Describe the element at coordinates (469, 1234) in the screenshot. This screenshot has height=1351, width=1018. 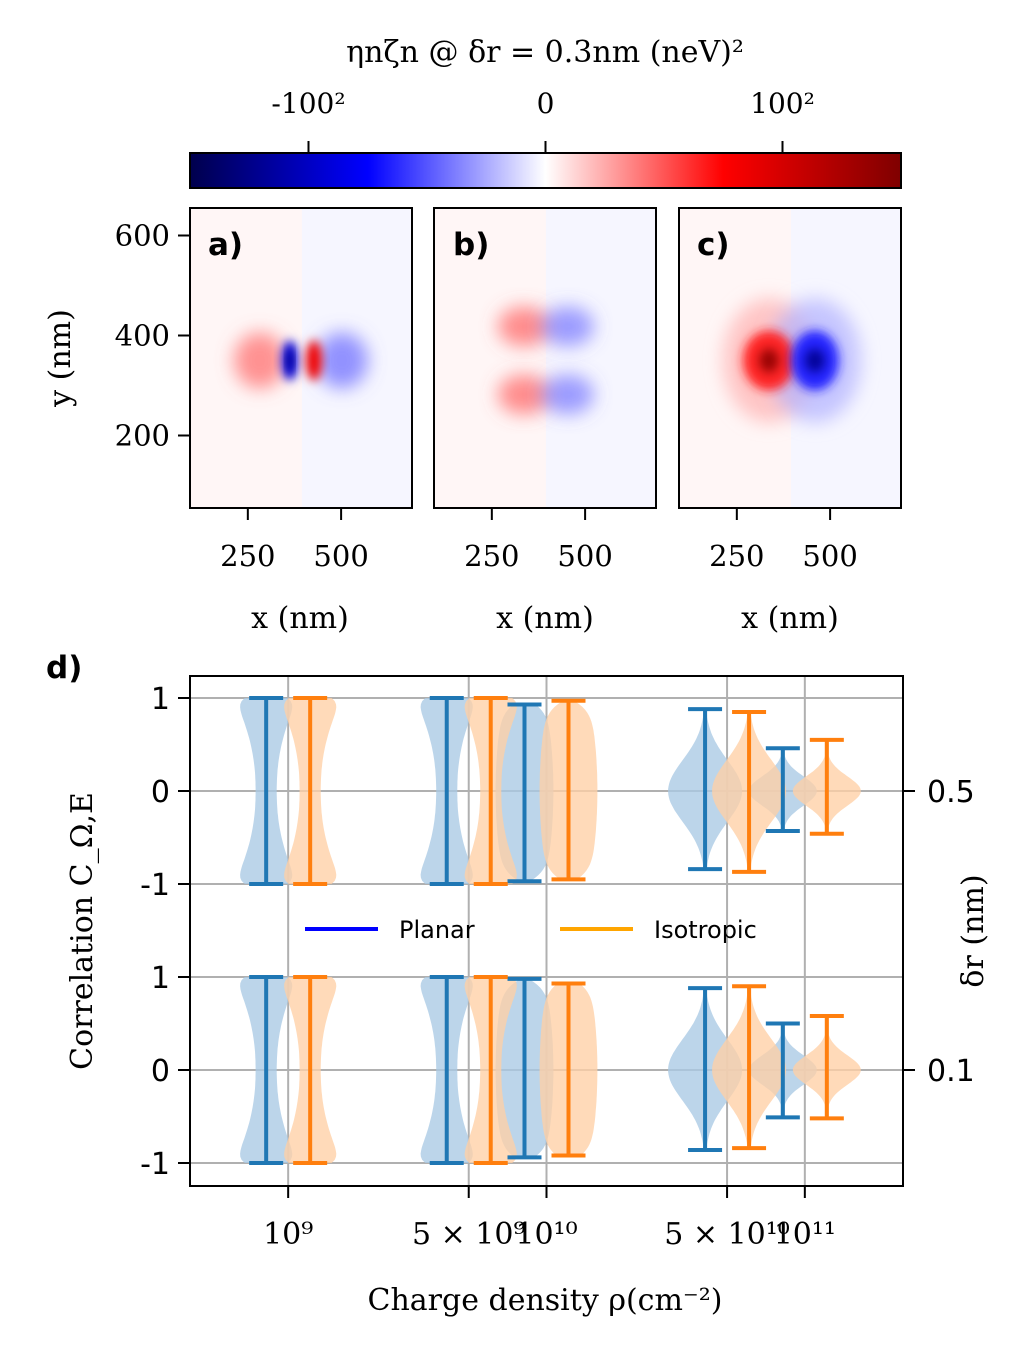
I see `x-tick-label: 5 × 10⁹` at that location.